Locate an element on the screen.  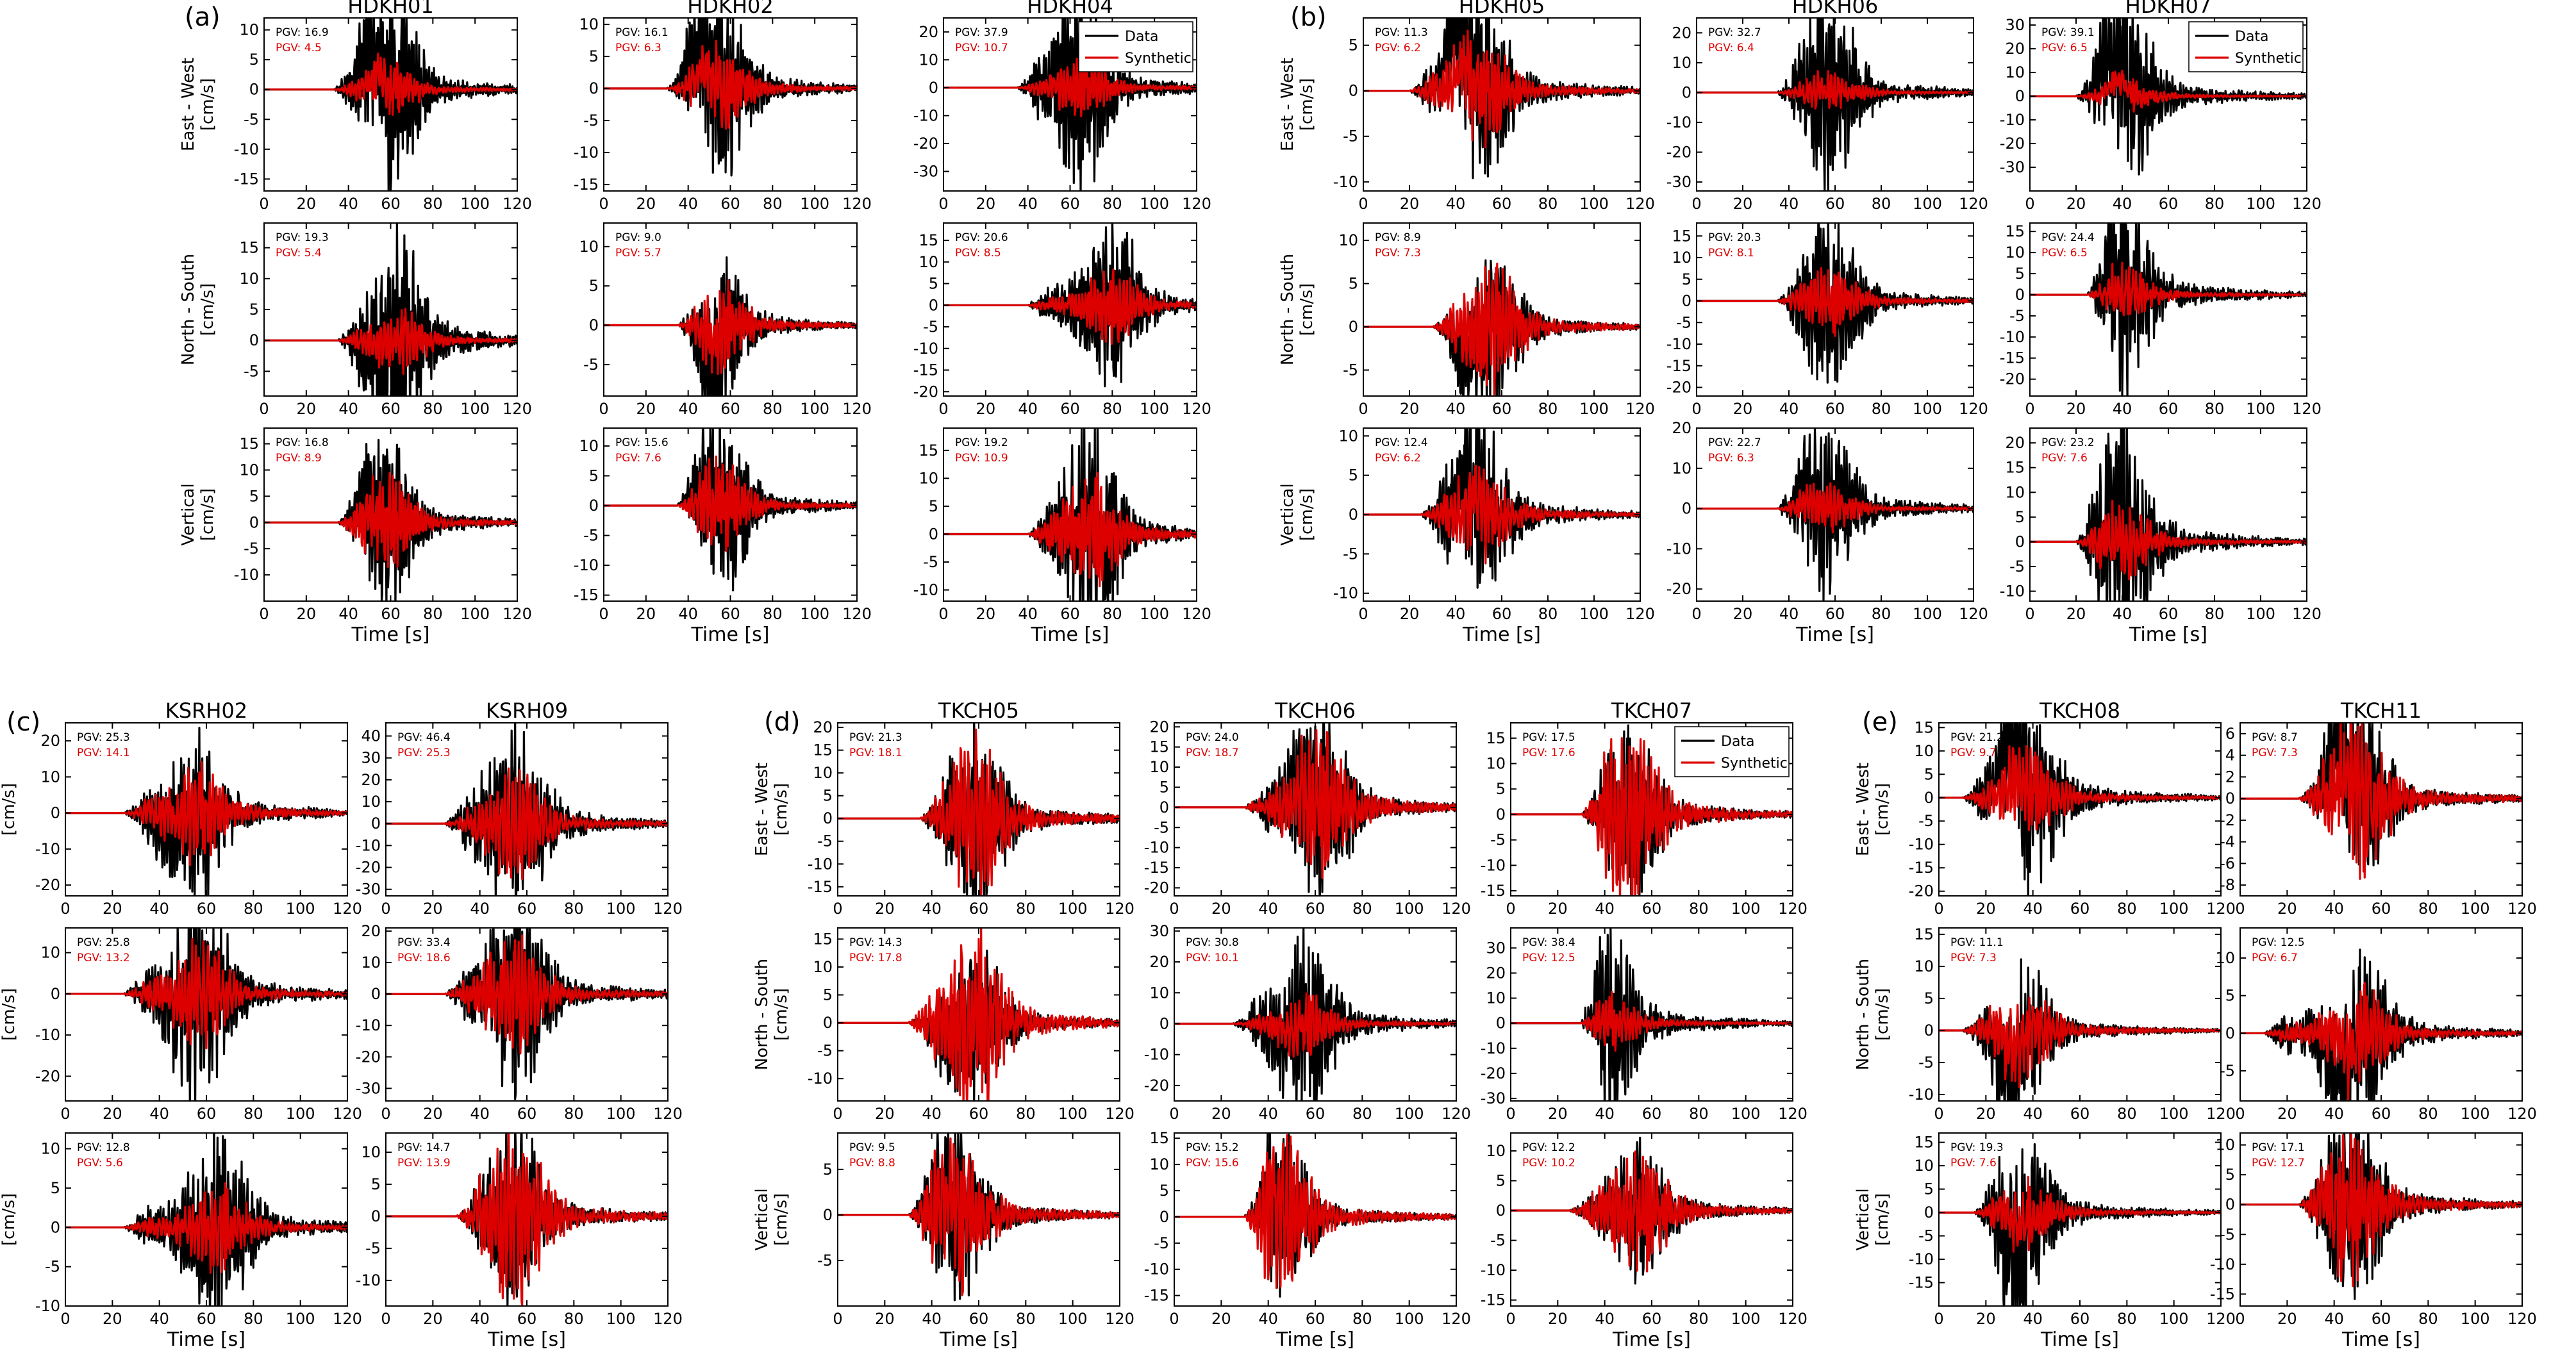
pgv-synthetic-annotation: PGV: 25.3 is located at coordinates (424, 753).